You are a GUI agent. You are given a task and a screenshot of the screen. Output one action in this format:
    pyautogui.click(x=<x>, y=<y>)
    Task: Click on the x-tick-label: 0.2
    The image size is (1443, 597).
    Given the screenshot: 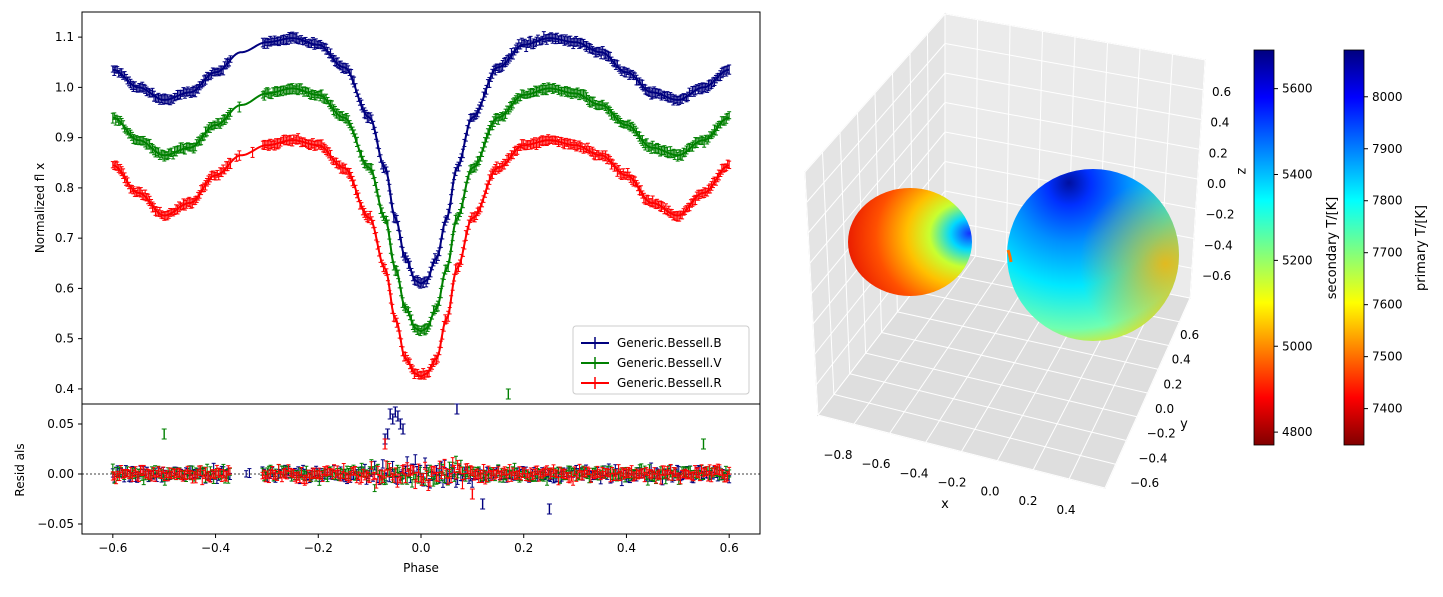 What is the action you would take?
    pyautogui.click(x=523, y=548)
    